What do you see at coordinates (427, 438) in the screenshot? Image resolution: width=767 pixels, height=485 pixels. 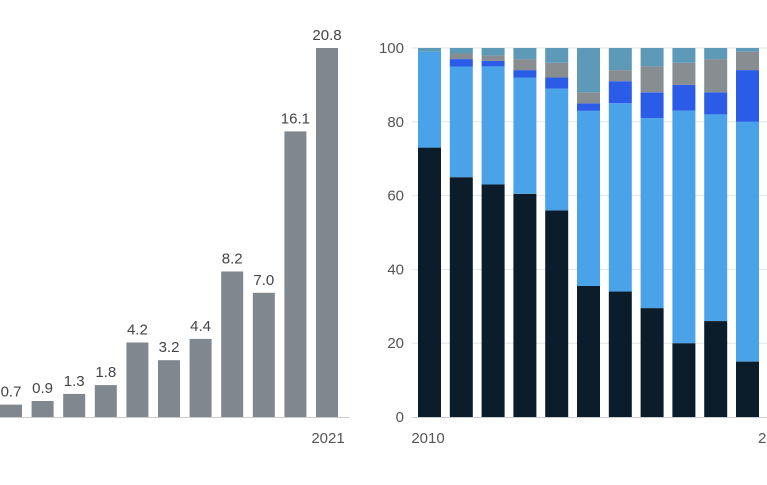 I see `right-x-tick-label-first: 2010` at bounding box center [427, 438].